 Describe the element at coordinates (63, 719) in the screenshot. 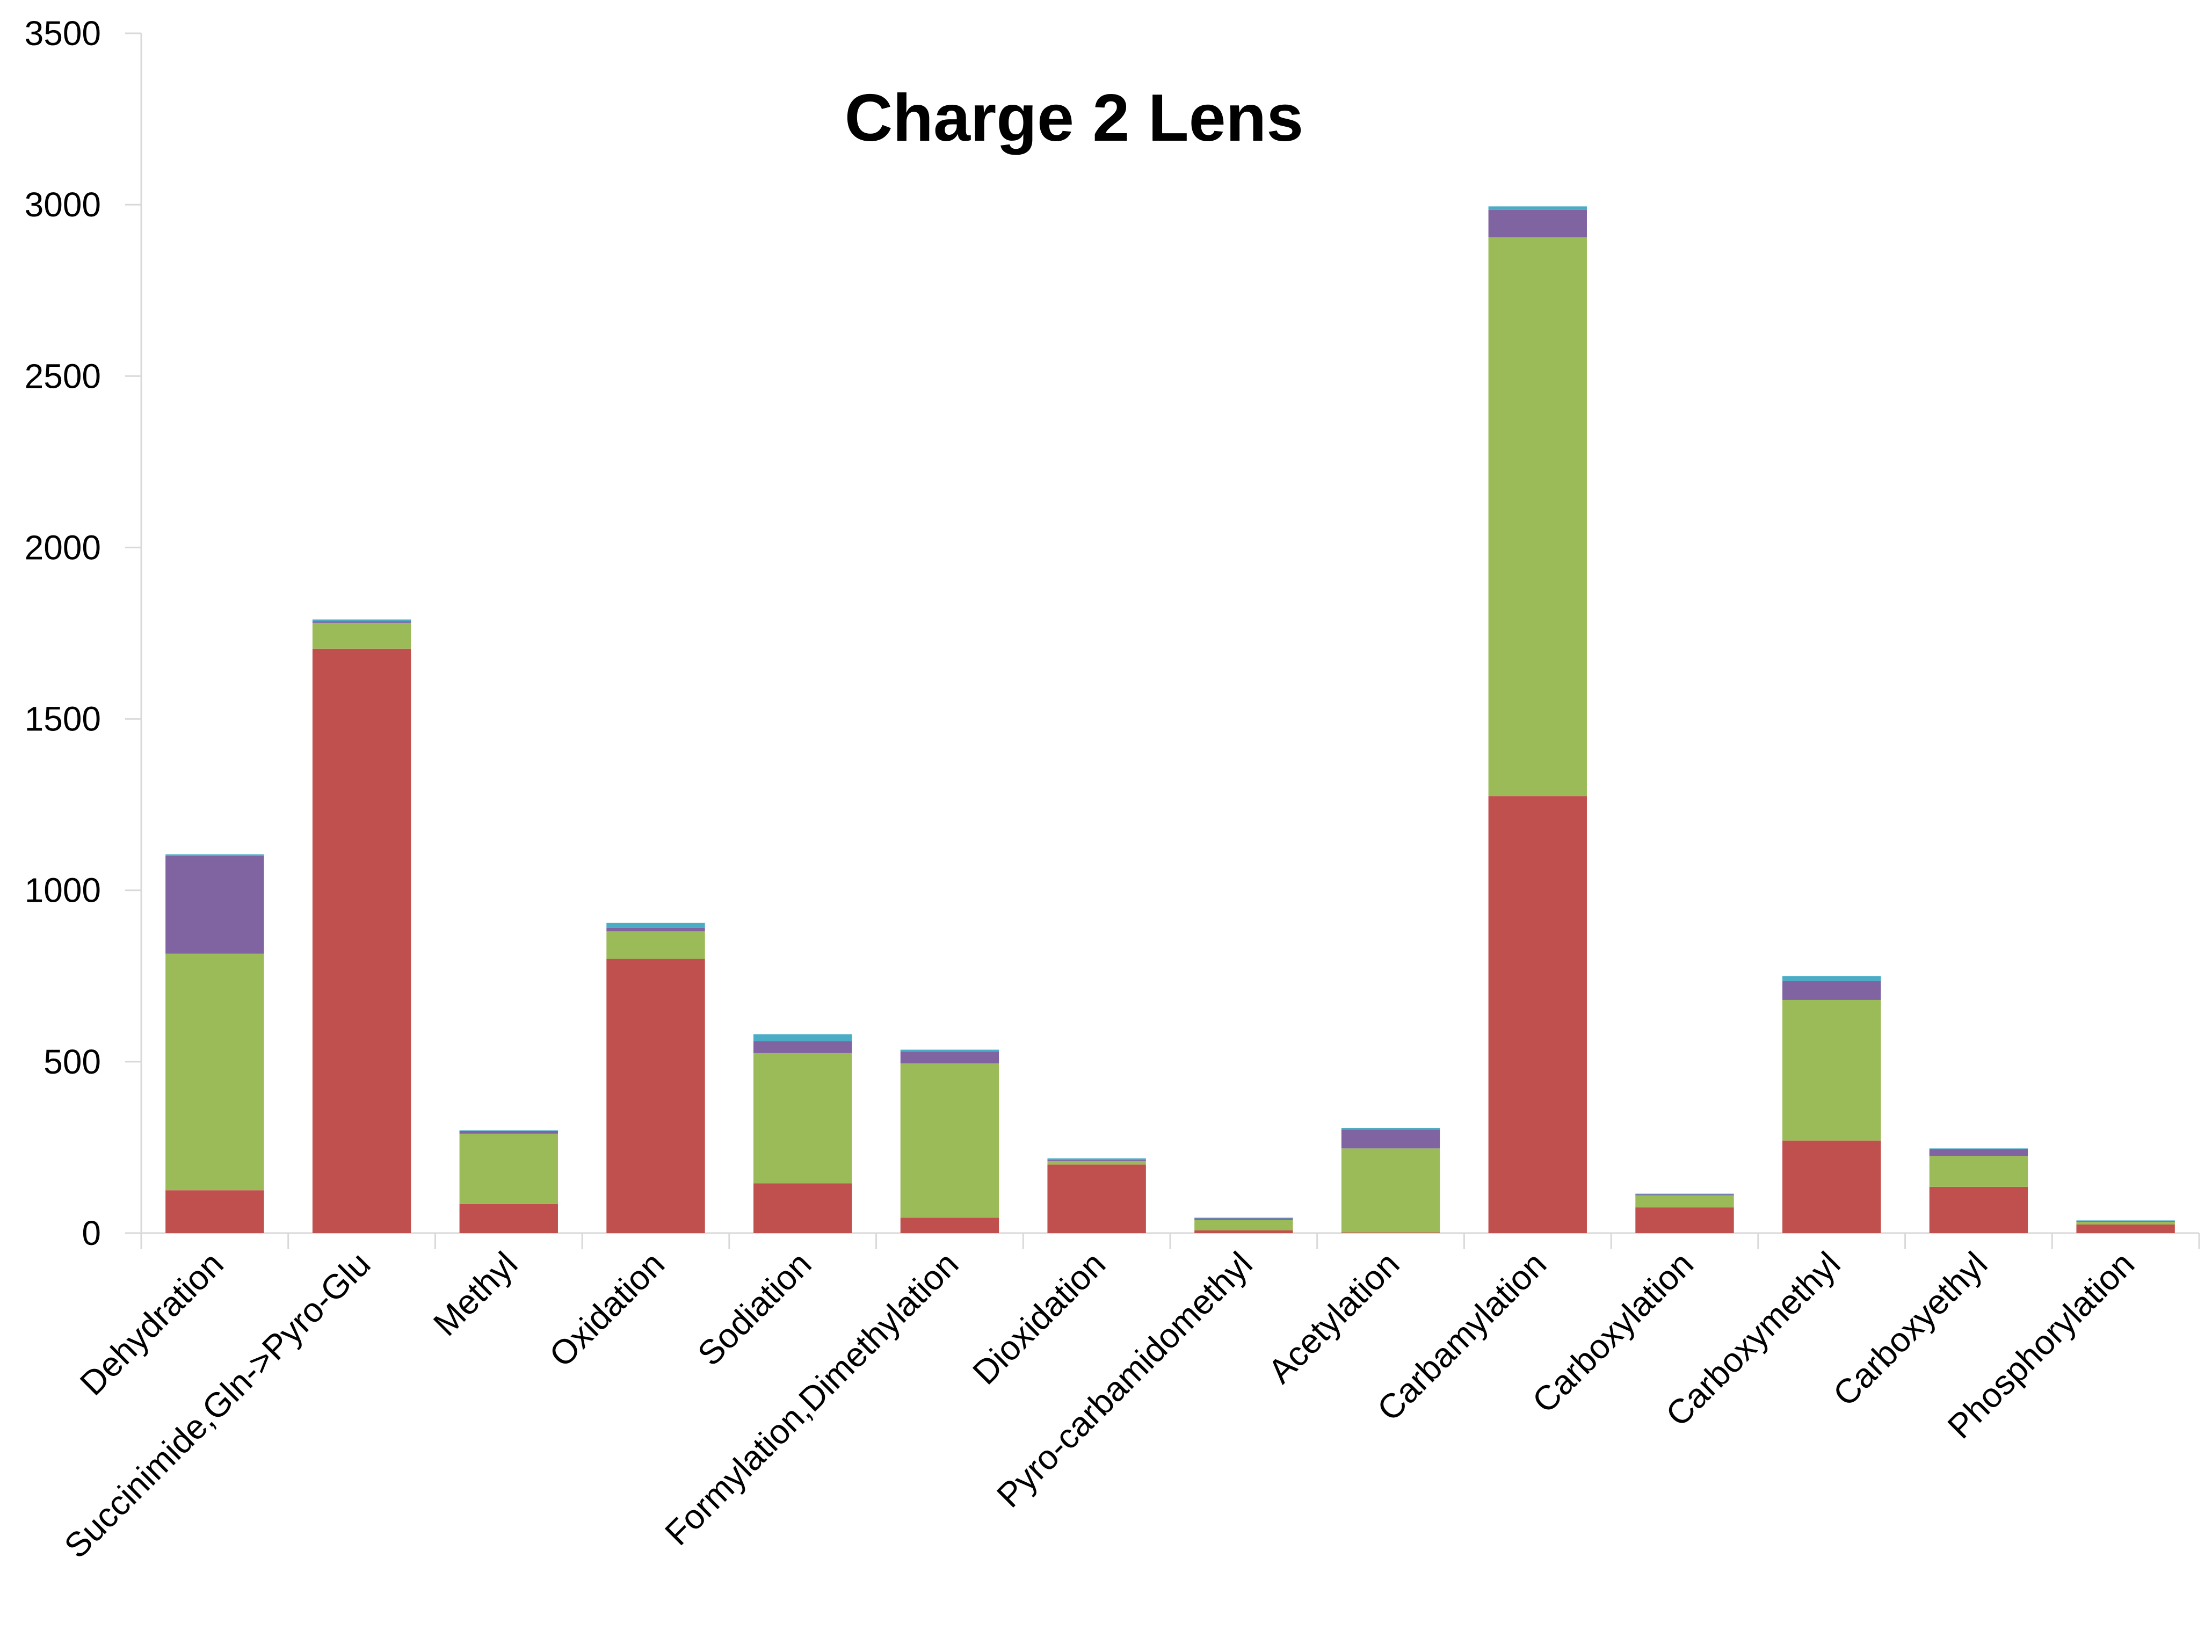

I see `y-tick-label: 1500` at that location.